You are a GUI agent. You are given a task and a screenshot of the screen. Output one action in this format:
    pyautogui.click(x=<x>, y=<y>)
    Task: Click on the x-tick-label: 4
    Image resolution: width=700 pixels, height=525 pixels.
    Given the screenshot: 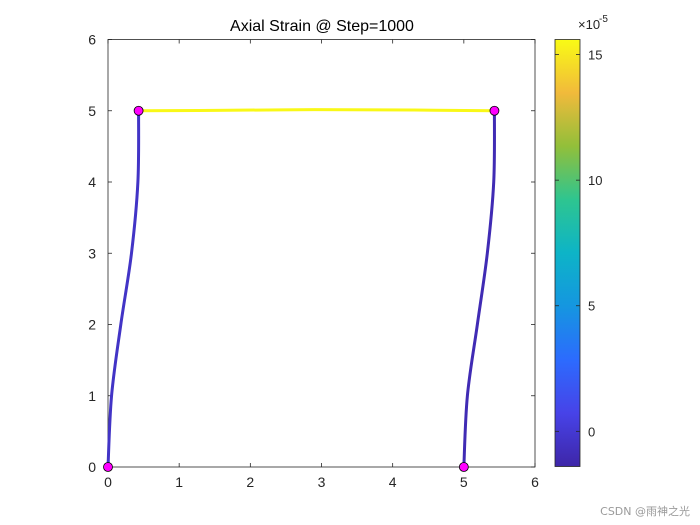 What is the action you would take?
    pyautogui.click(x=393, y=482)
    